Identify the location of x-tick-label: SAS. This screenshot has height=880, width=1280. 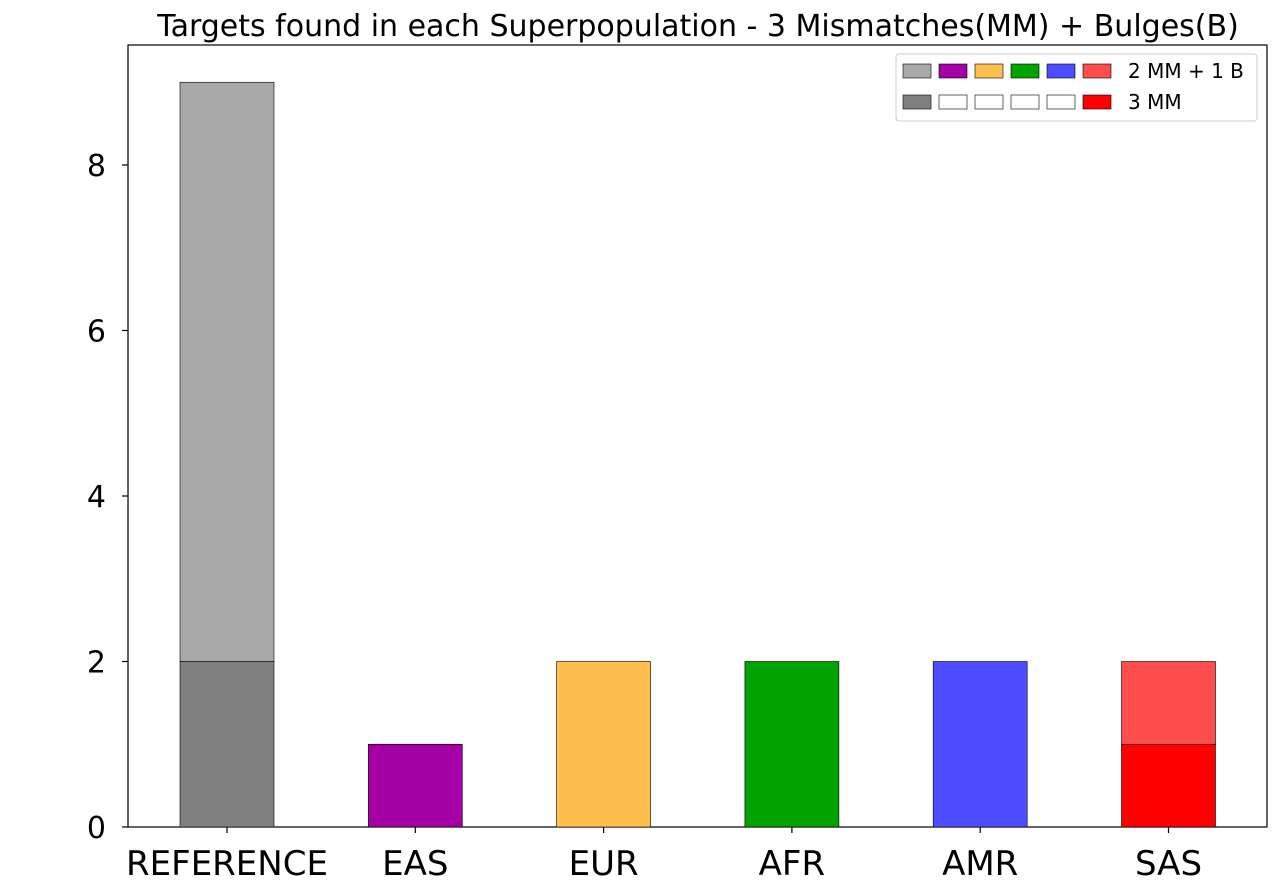
(1168, 862).